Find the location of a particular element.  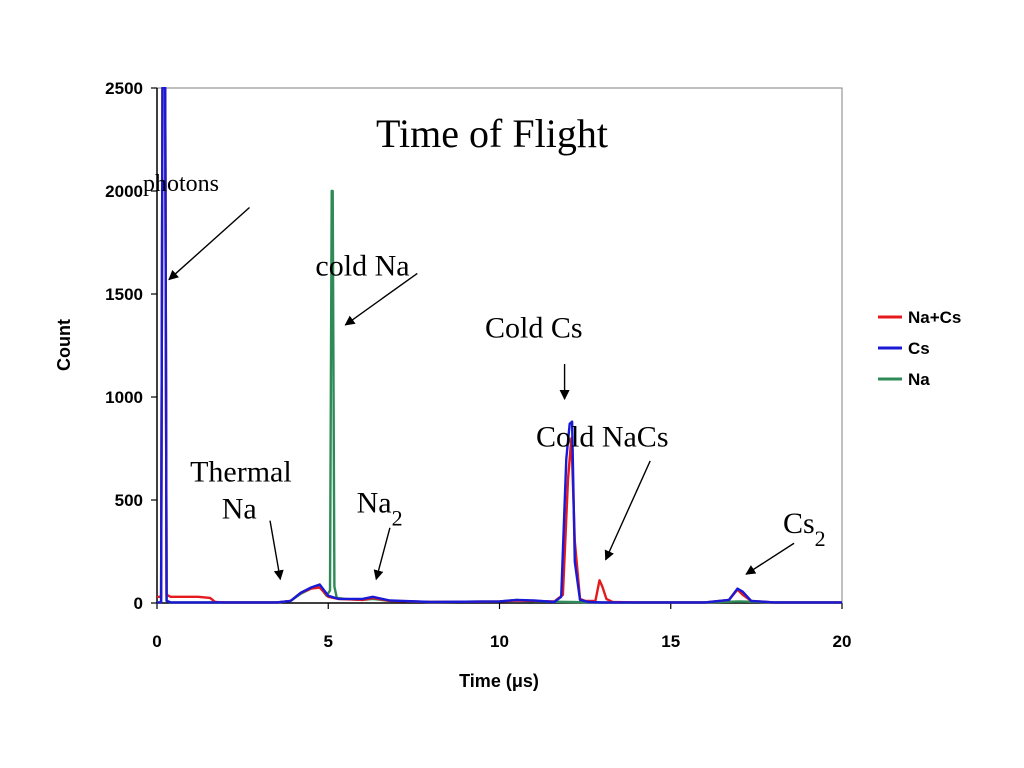

y-tick-label: 0 is located at coordinates (138, 603).